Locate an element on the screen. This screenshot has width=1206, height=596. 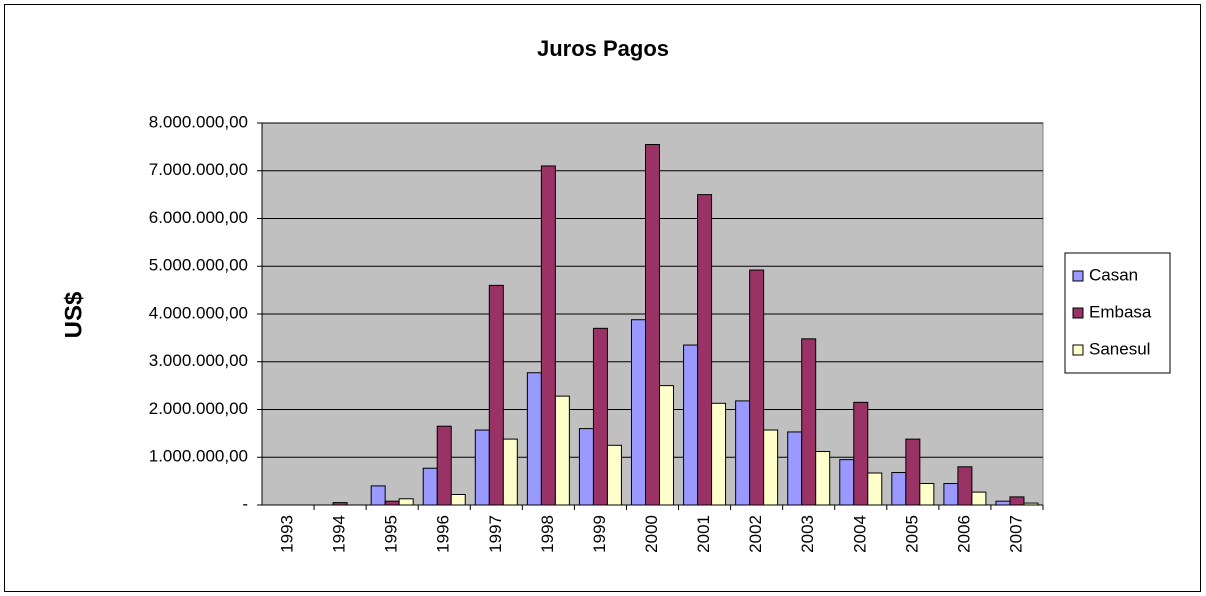
legend-label: Casan is located at coordinates (1113, 274).